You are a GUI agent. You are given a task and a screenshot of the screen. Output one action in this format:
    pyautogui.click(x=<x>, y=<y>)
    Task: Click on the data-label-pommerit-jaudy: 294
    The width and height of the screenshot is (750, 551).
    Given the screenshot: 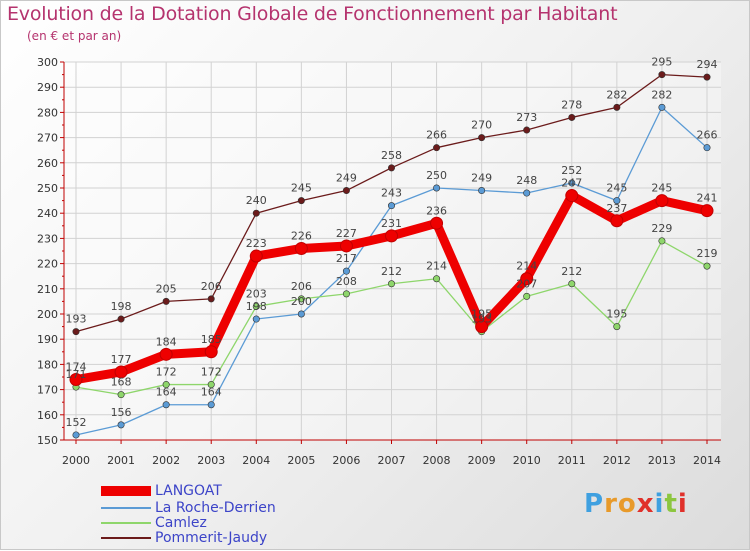 What is the action you would take?
    pyautogui.click(x=707, y=64)
    